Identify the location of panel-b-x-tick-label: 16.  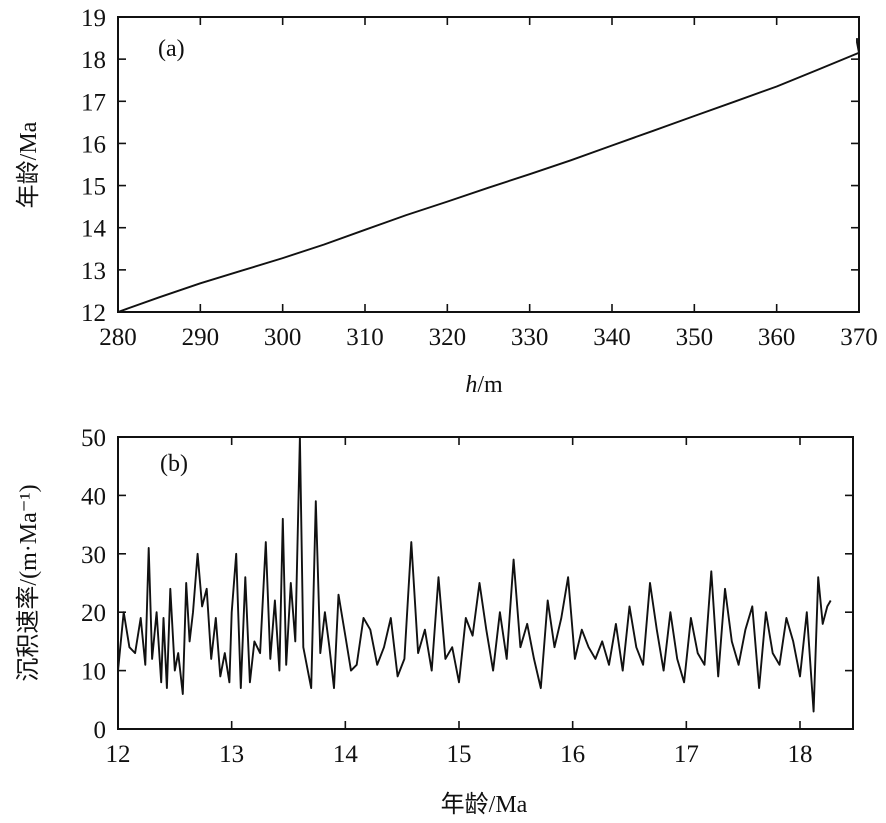
(572, 754).